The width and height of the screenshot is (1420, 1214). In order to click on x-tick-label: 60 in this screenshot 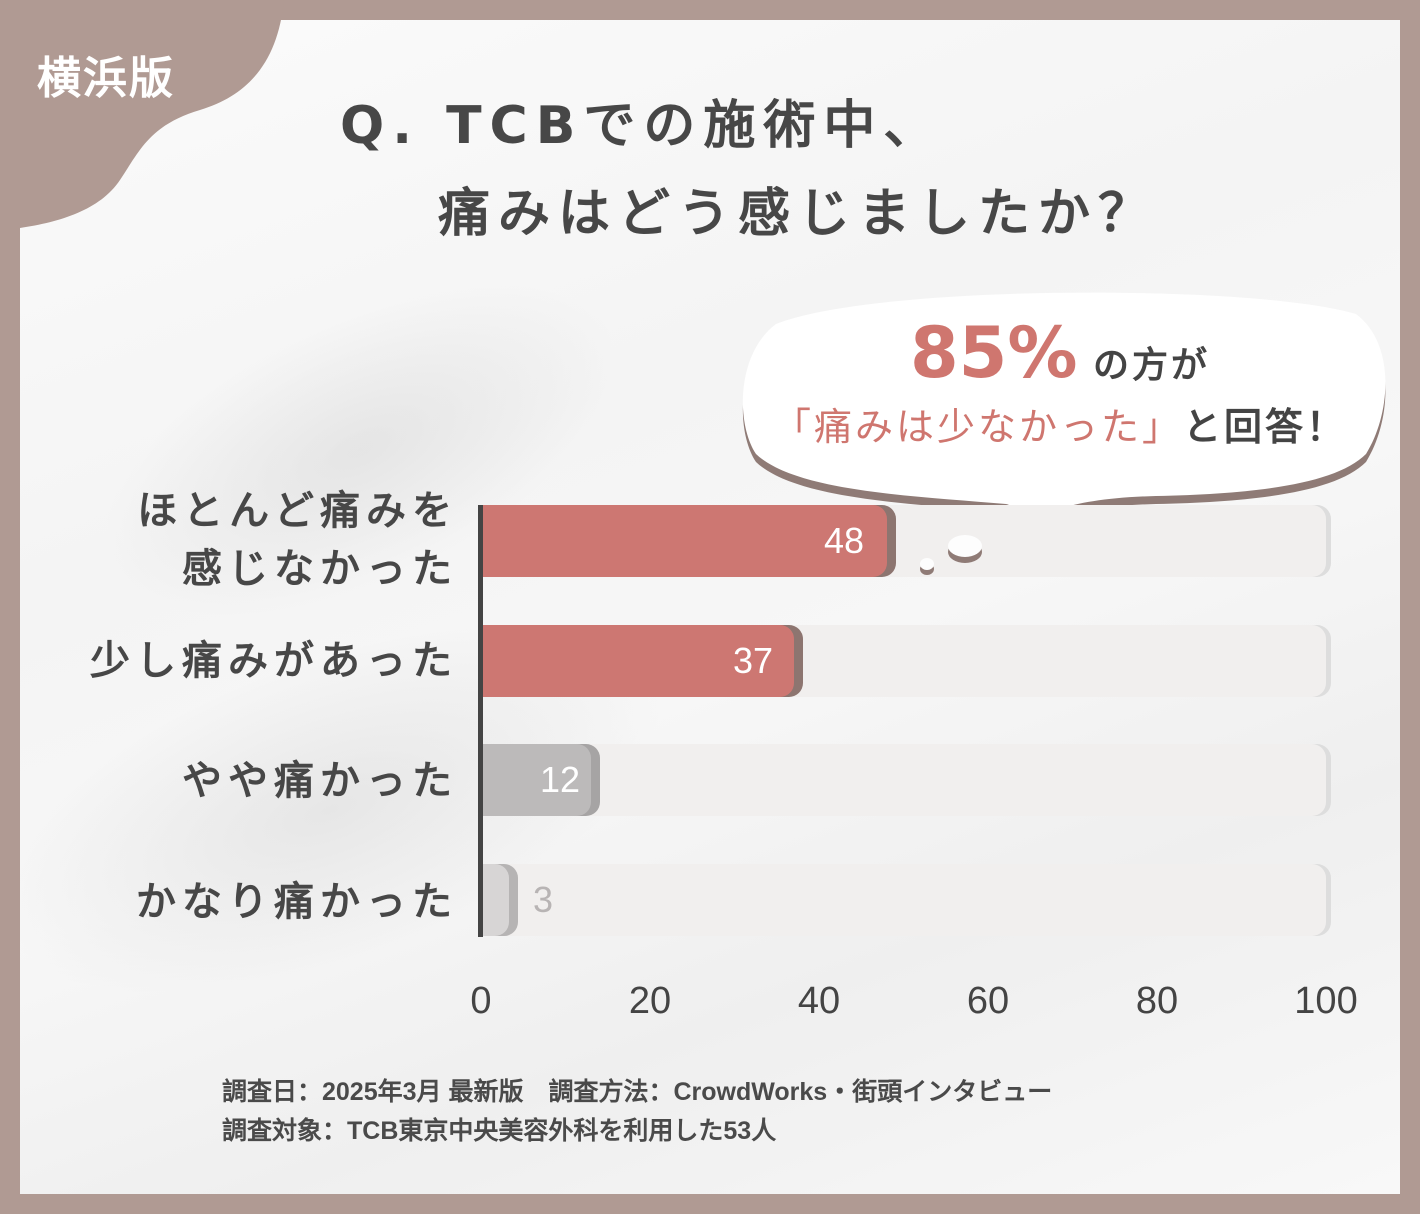, I will do `click(988, 1001)`.